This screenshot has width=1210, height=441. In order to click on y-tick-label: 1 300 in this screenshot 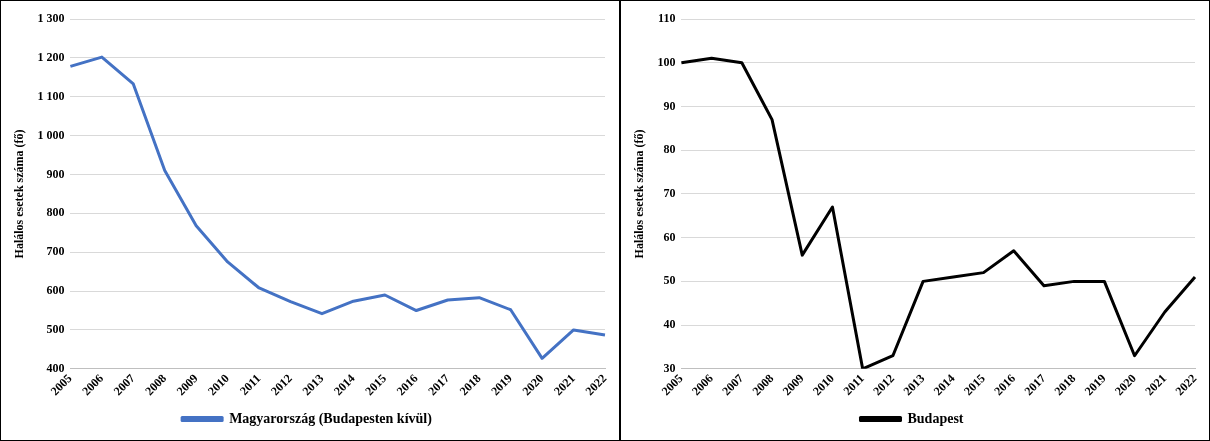, I will do `click(51, 18)`.